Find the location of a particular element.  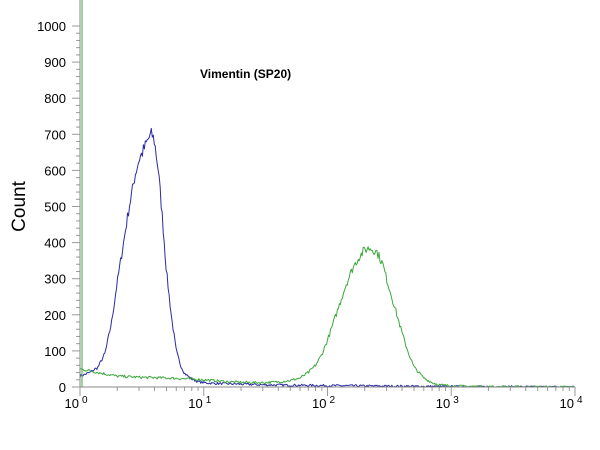

y-tick-label: 200 is located at coordinates (55, 315).